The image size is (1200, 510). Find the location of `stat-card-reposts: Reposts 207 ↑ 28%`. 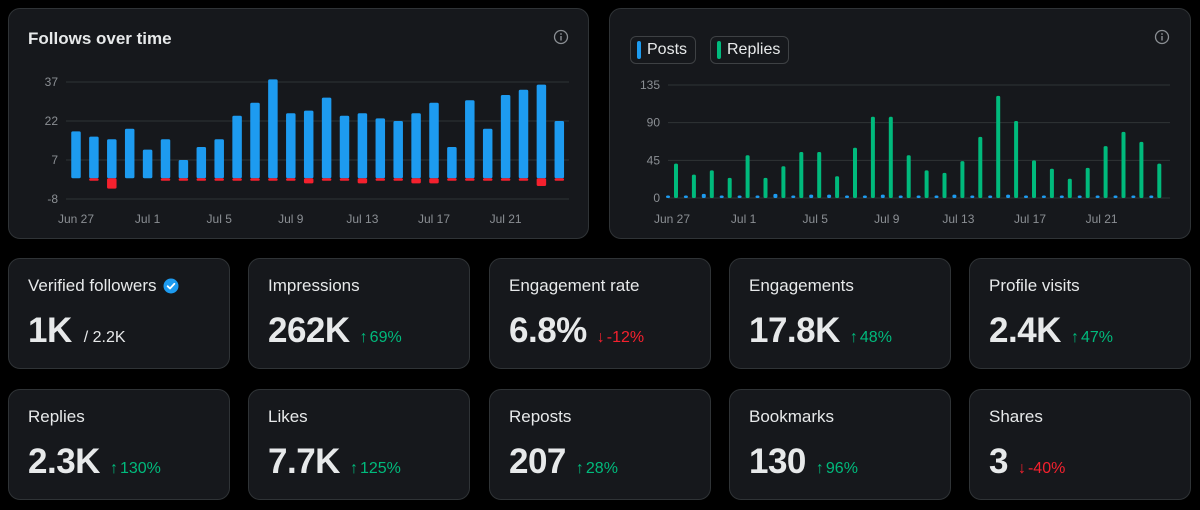

stat-card-reposts: Reposts 207 ↑ 28% is located at coordinates (600, 444).